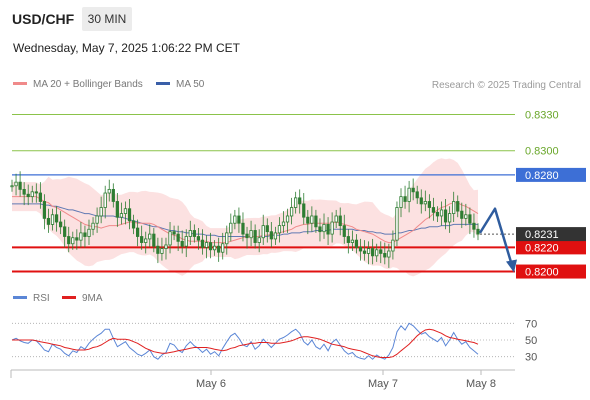 This screenshot has width=590, height=400. What do you see at coordinates (551, 194) in the screenshot?
I see `price-labels-layer: 0.8330 0.8300 0.8280 0.8220 0.8200 0.8231` at bounding box center [551, 194].